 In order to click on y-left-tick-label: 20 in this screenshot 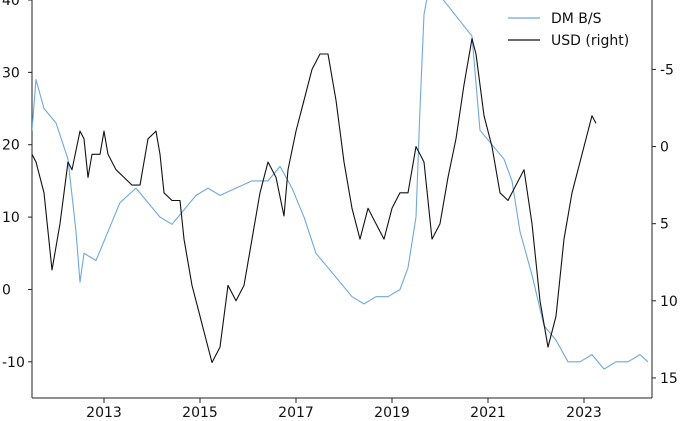, I will do `click(11, 146)`.